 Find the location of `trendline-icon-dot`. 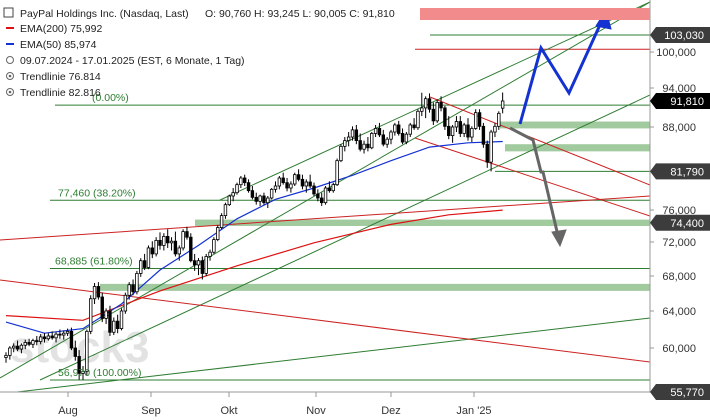

trendline-icon-dot is located at coordinates (10, 76).